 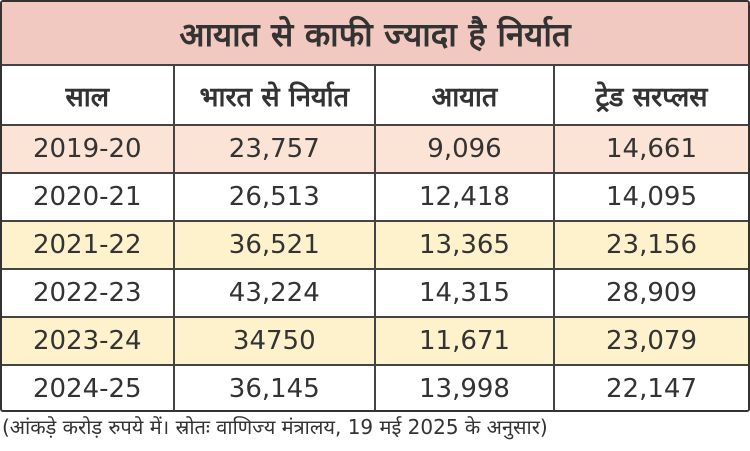 I want to click on cell-import: 11,671, so click(x=465, y=341).